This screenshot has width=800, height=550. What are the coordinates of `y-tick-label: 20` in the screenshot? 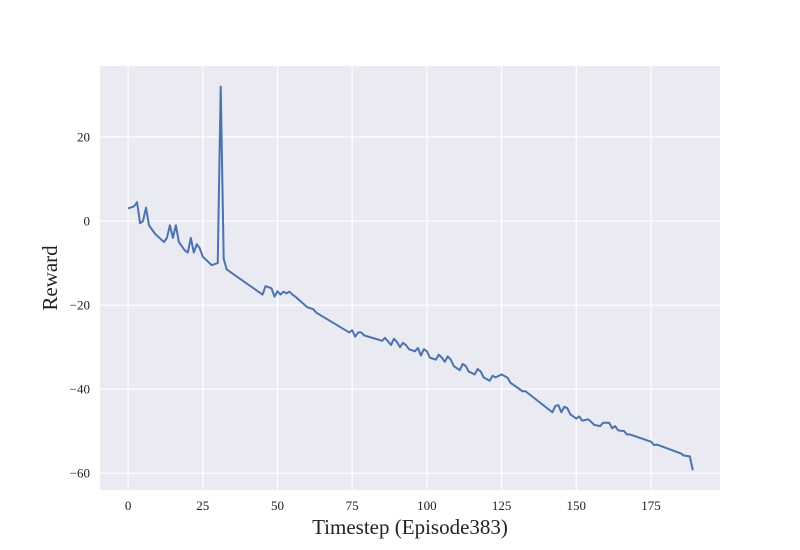 It's located at (83, 137).